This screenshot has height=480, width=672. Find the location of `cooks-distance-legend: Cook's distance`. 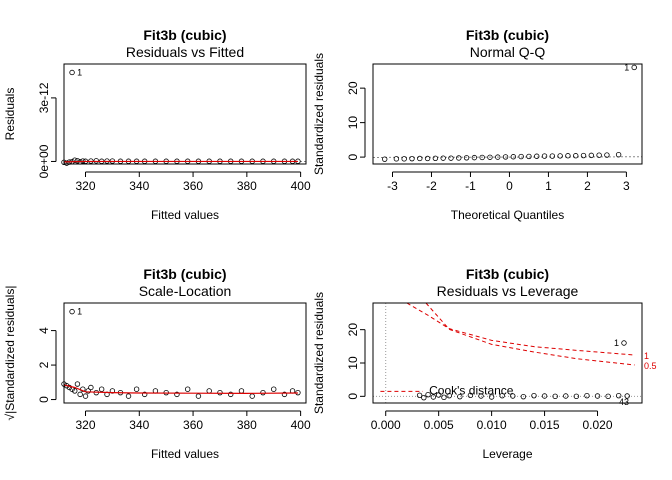

cooks-distance-legend: Cook's distance is located at coordinates (471, 390).